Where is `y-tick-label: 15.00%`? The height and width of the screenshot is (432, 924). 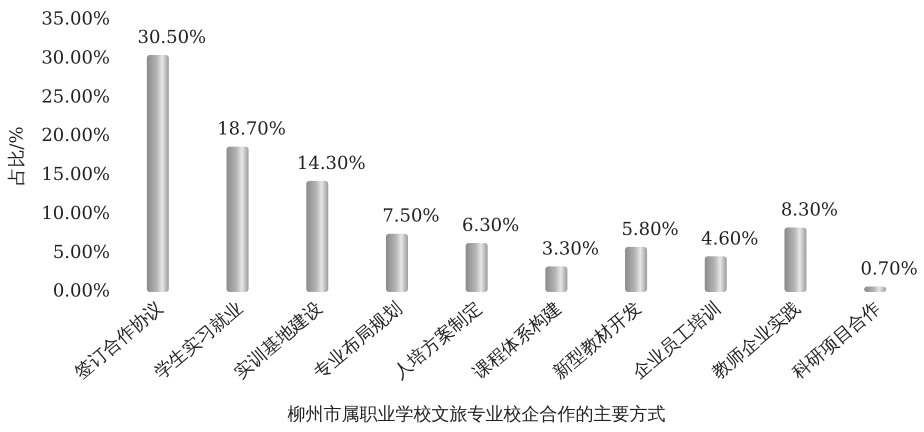
y-tick-label: 15.00% is located at coordinates (75, 175).